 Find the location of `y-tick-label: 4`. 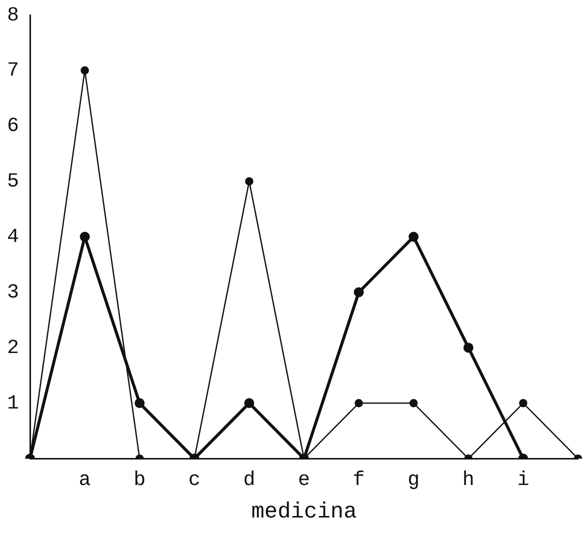

y-tick-label: 4 is located at coordinates (12, 238).